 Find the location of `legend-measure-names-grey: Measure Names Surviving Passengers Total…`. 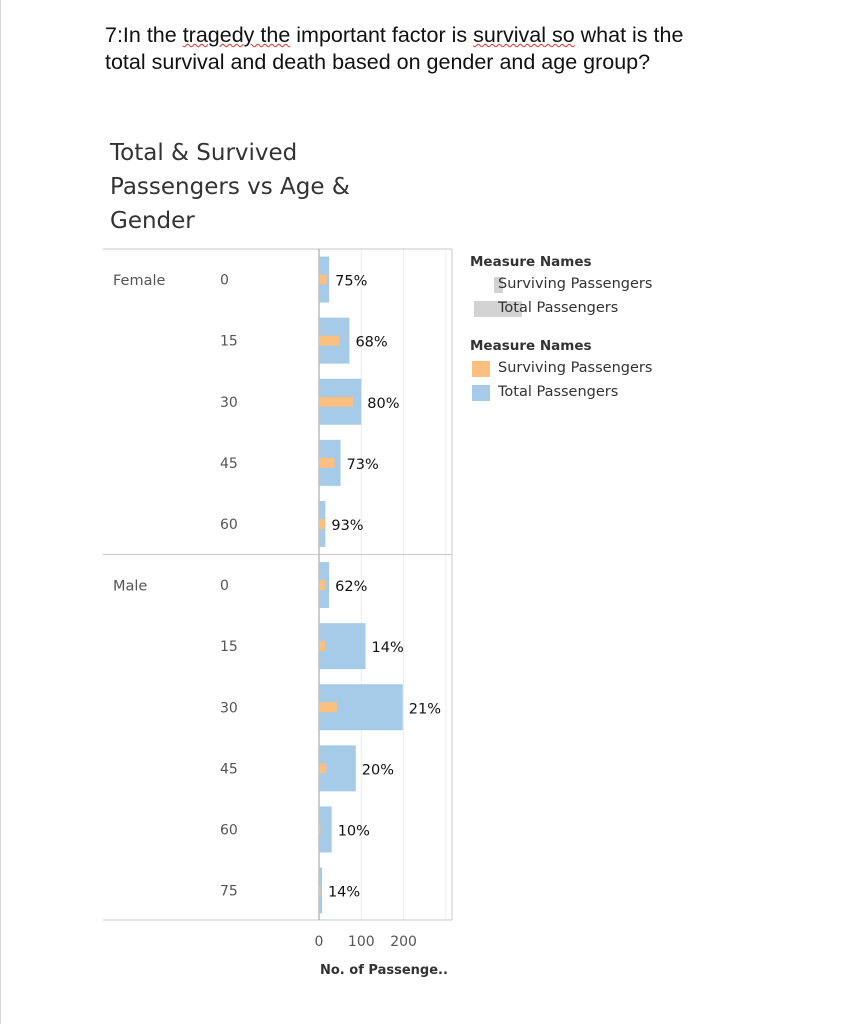

legend-measure-names-grey: Measure Names Surviving Passengers Total… is located at coordinates (561, 289).